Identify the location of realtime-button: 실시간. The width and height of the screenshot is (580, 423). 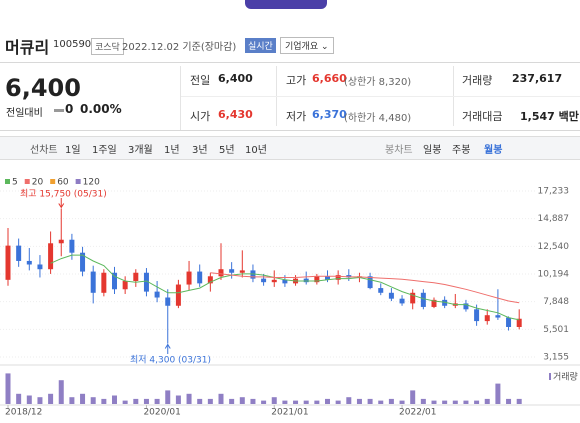
(260, 45).